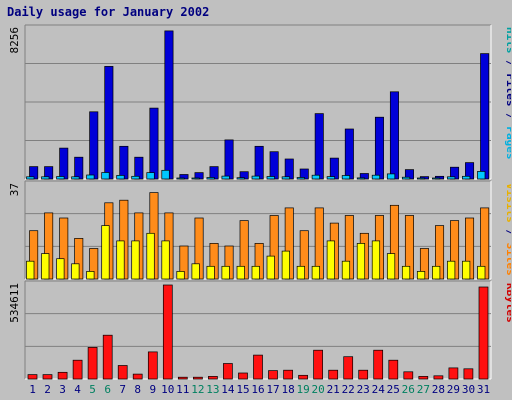 Image resolution: width=512 pixels, height=400 pixels. What do you see at coordinates (507, 259) in the screenshot?
I see `legend-entry: Sites` at bounding box center [507, 259].